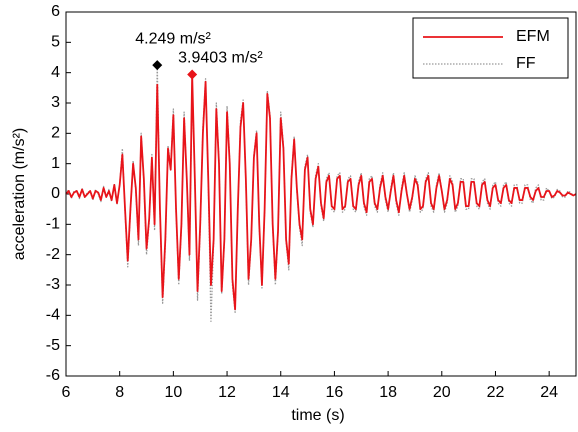  Describe the element at coordinates (55, 163) in the screenshot. I see `y-tick-label: 1` at that location.